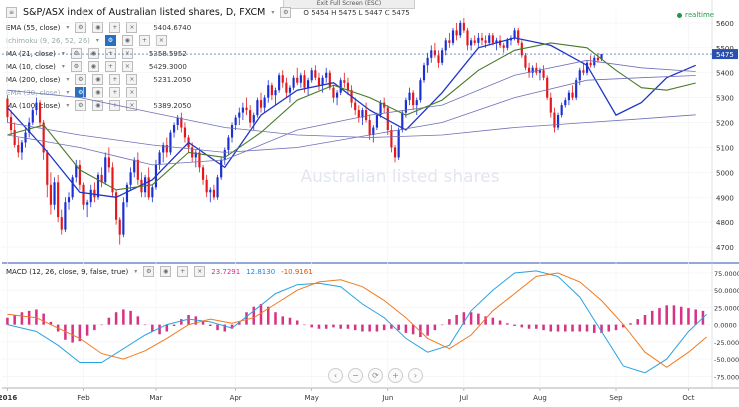 Image resolution: width=739 pixels, height=407 pixels. What do you see at coordinates (725, 223) in the screenshot?
I see `price-tick-label: 4800` at bounding box center [725, 223].